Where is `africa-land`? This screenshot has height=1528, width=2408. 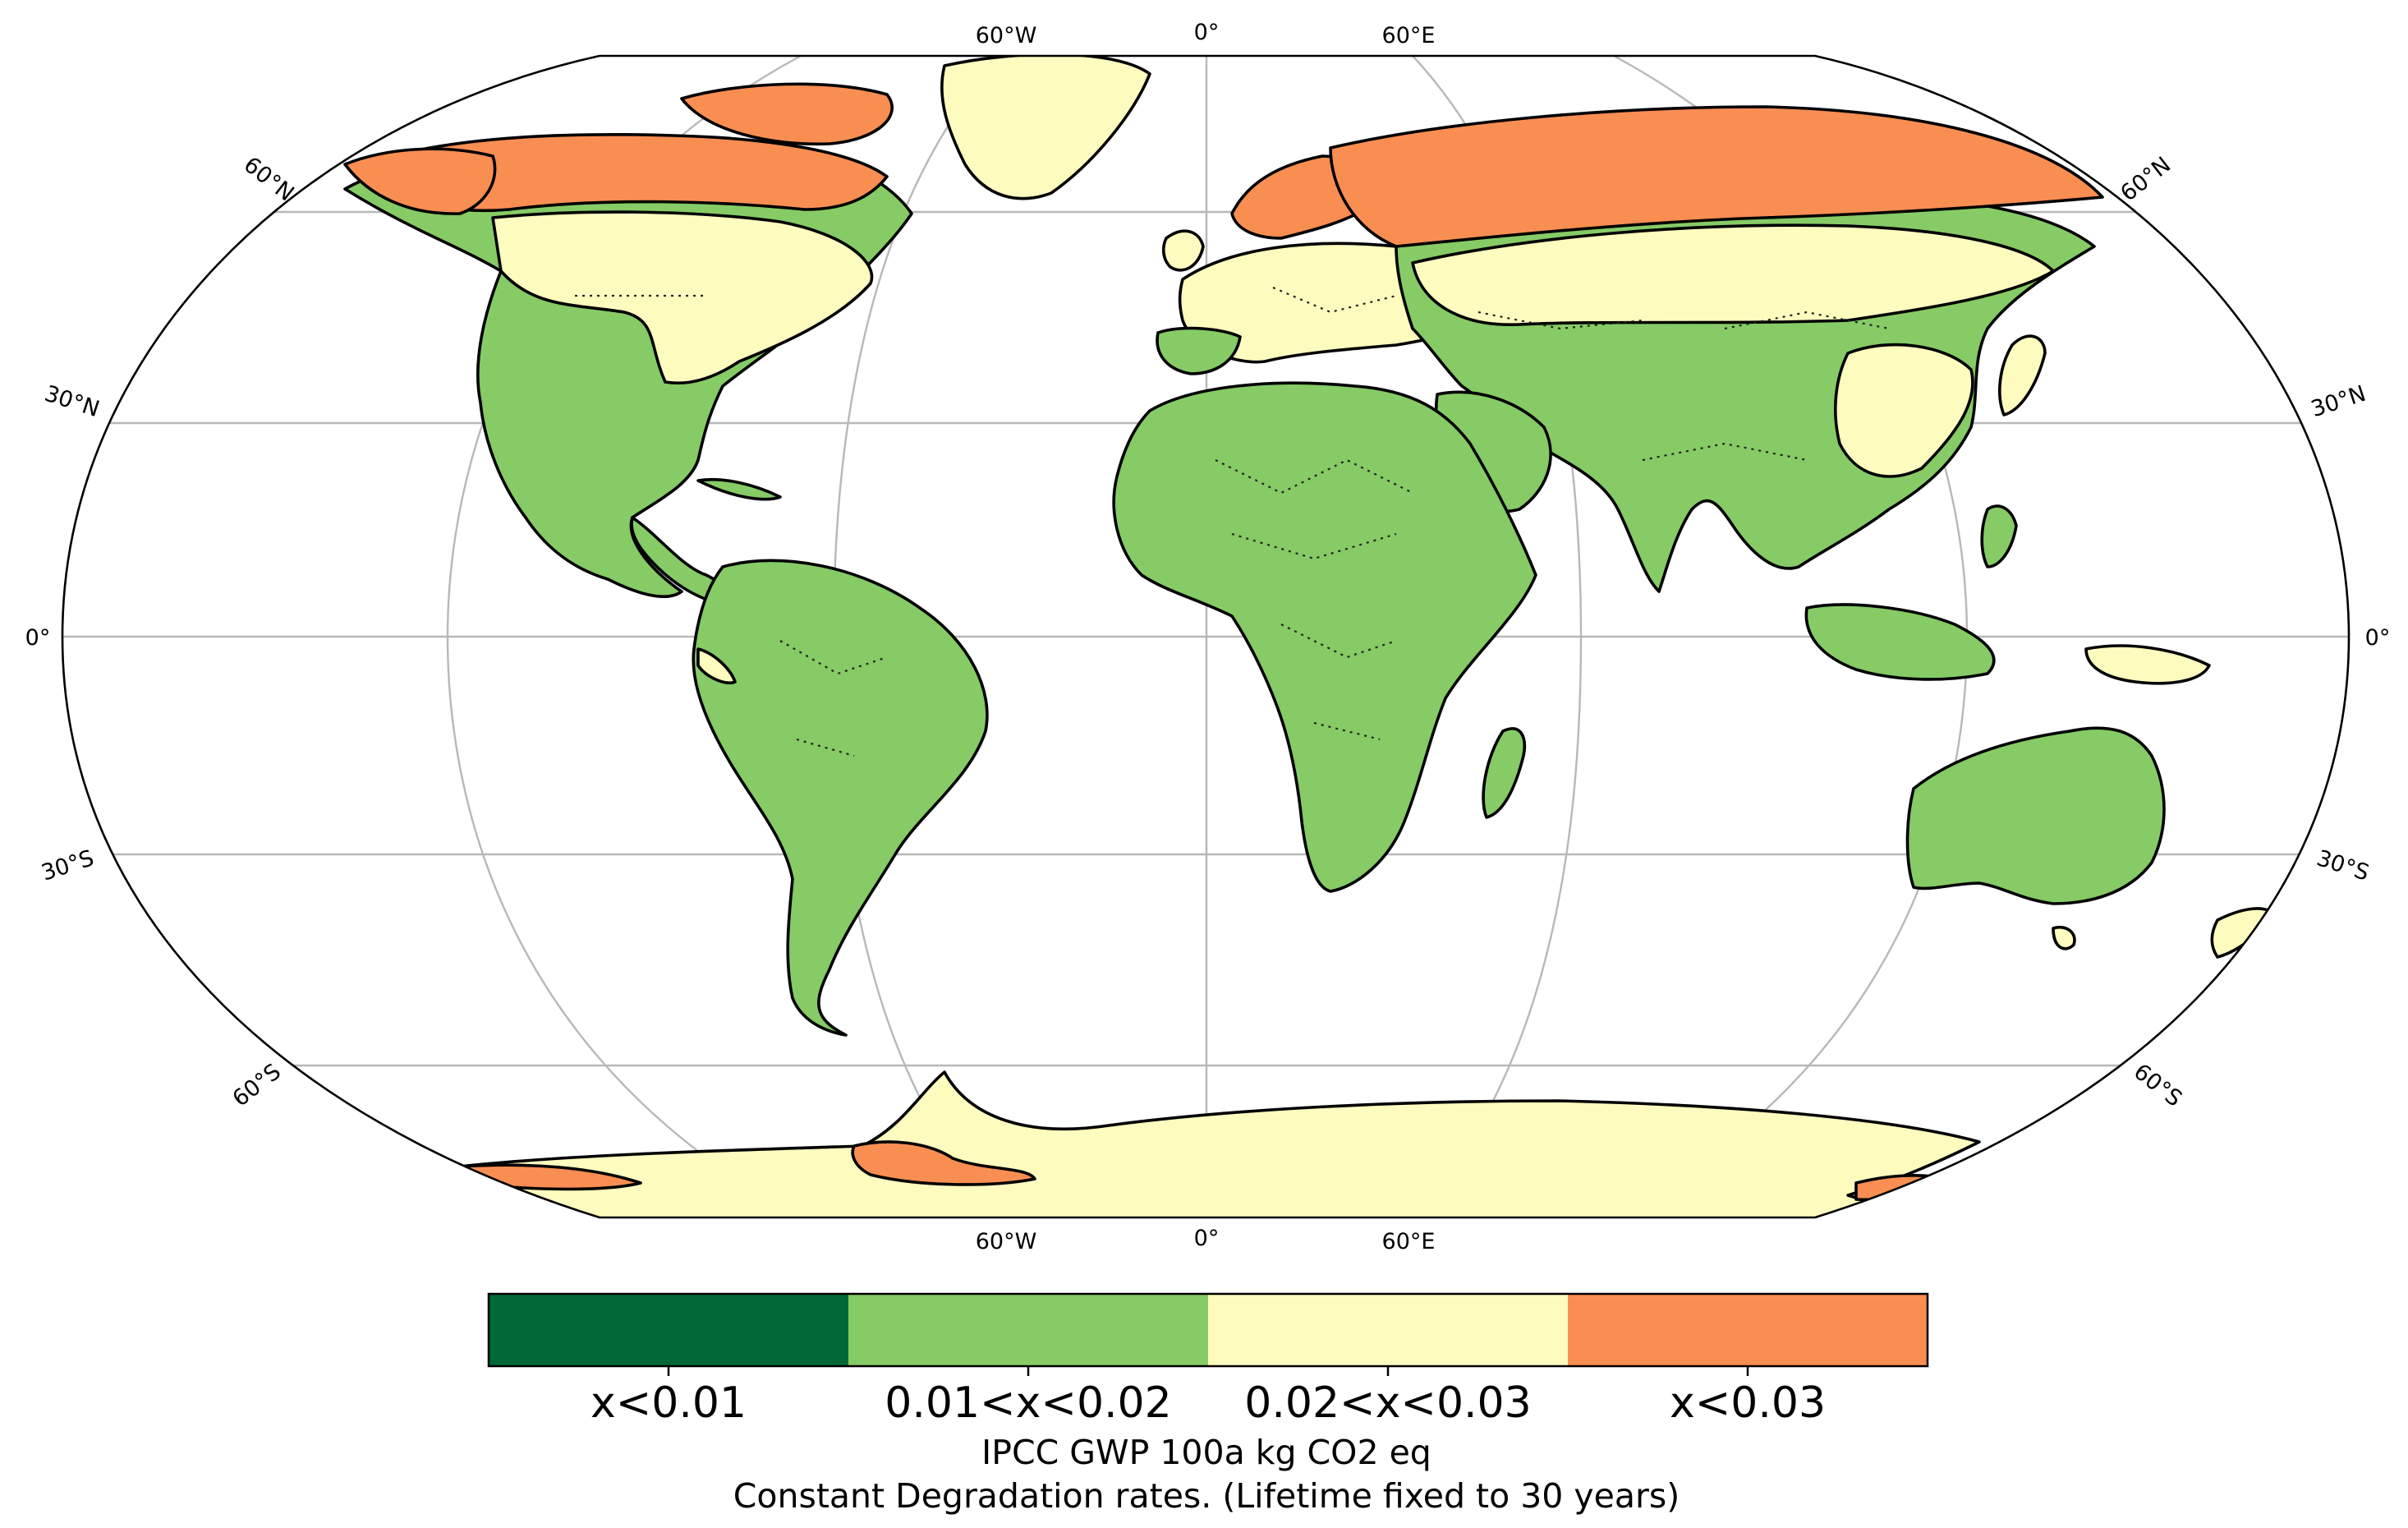 africa-land is located at coordinates (1324, 637).